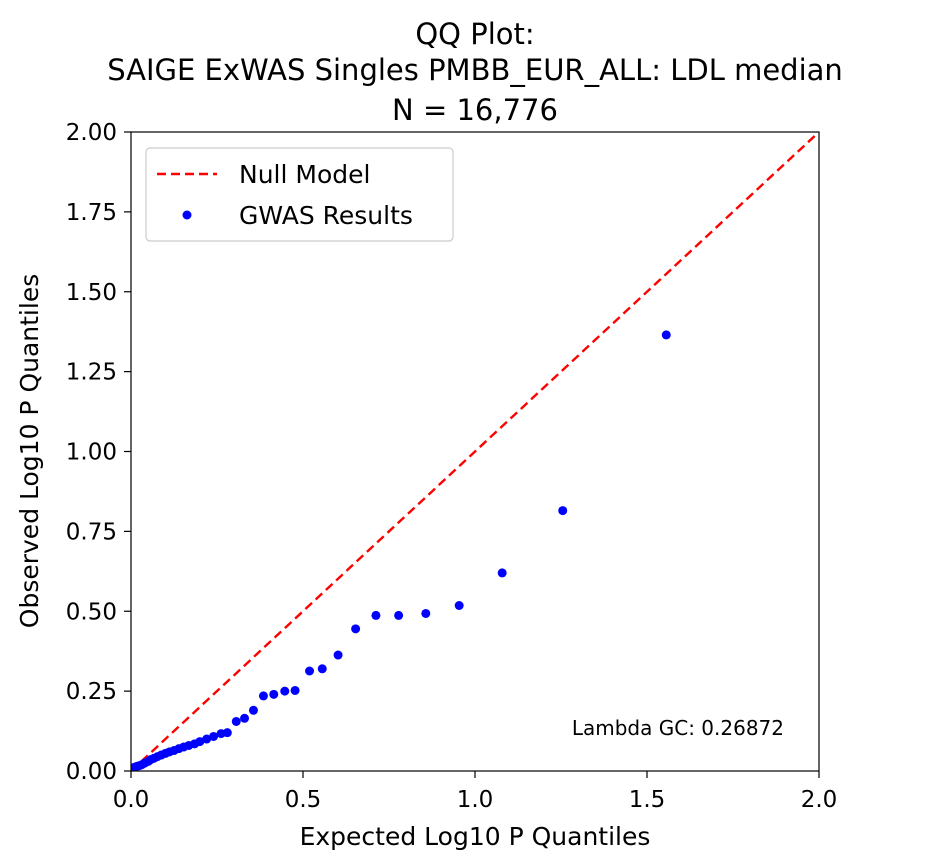  Describe the element at coordinates (187, 215) in the screenshot. I see `legend-gwas-results-marker` at that location.